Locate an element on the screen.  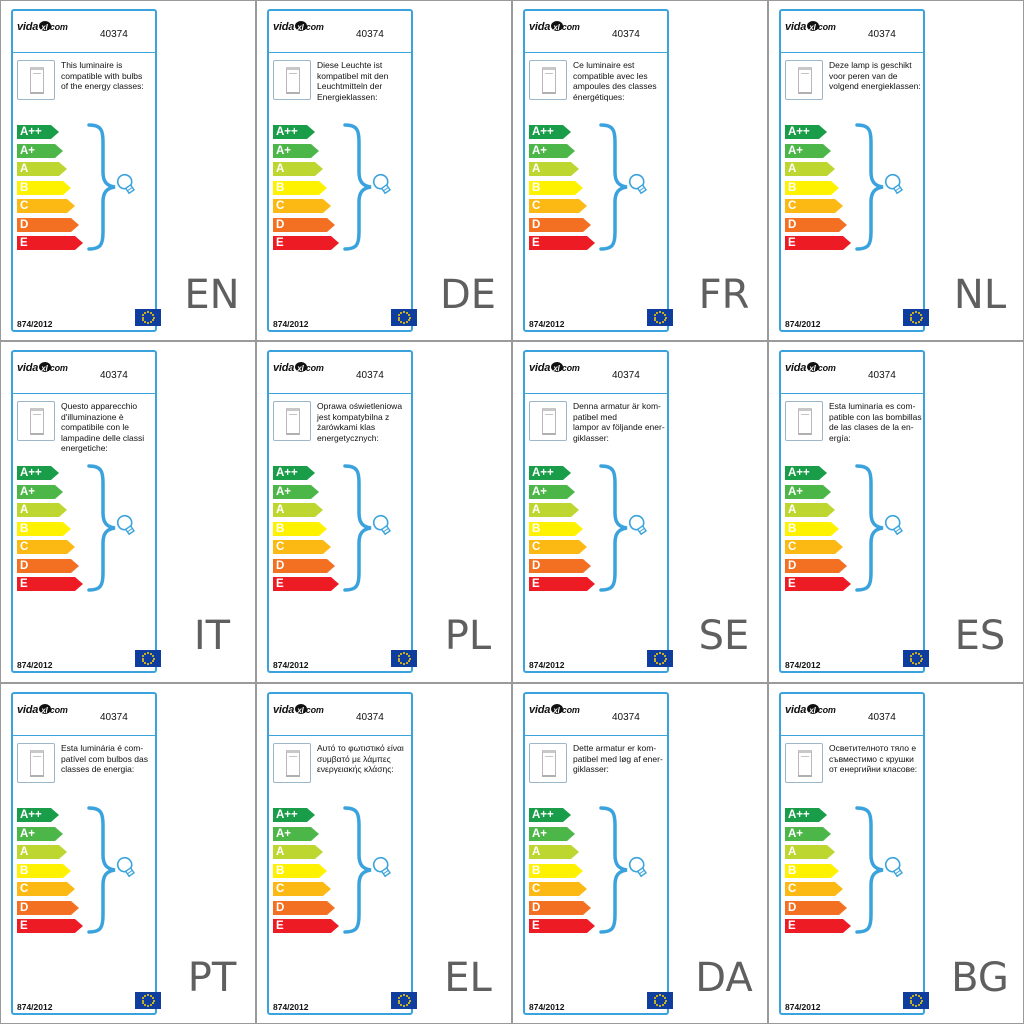
logo-mark-icon is located at coordinates (813, 26).